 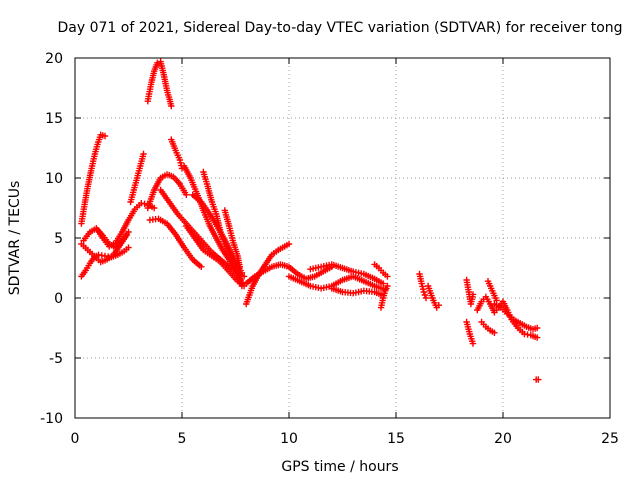 I want to click on x-tick-label: 5, so click(x=182, y=439).